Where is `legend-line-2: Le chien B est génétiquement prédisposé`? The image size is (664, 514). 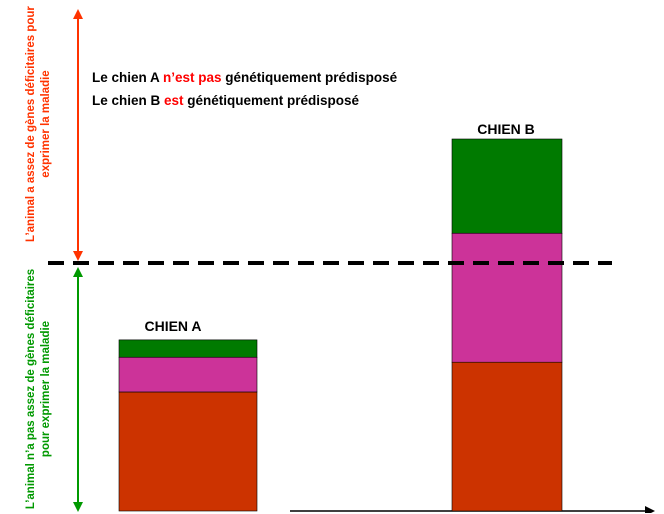 legend-line-2: Le chien B est génétiquement prédisposé is located at coordinates (225, 100).